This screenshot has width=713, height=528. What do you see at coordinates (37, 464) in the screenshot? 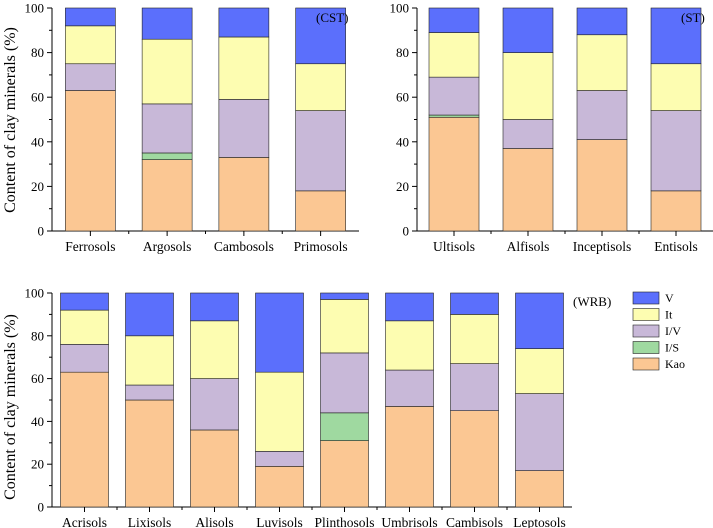
I see `panel-2-ytick-label: 20` at bounding box center [37, 464].